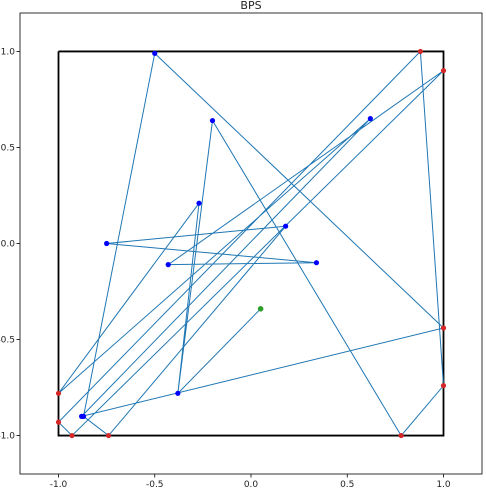  What do you see at coordinates (7, 437) in the screenshot?
I see `y-tick-label: -1.0` at bounding box center [7, 437].